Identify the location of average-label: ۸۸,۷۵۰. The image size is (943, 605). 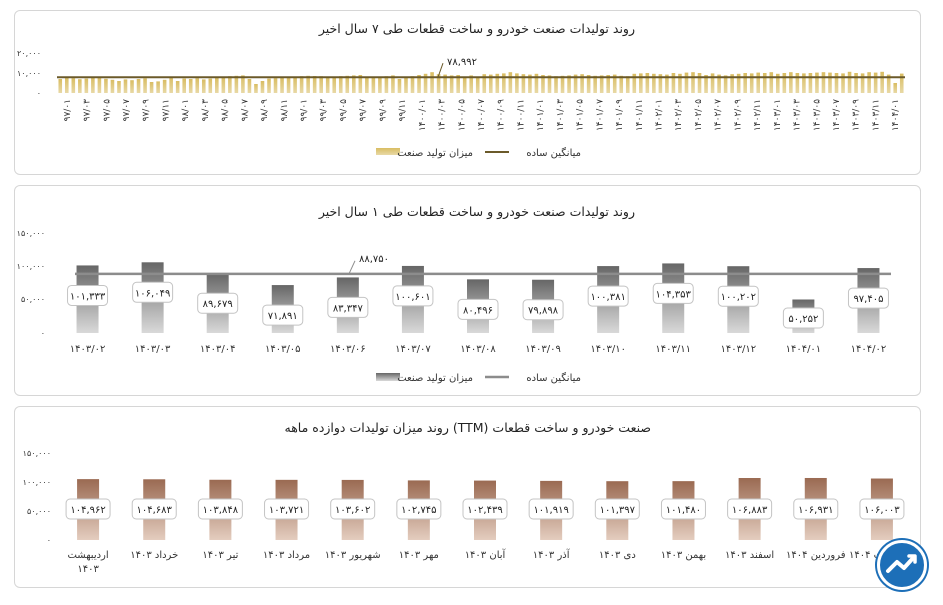
(374, 259).